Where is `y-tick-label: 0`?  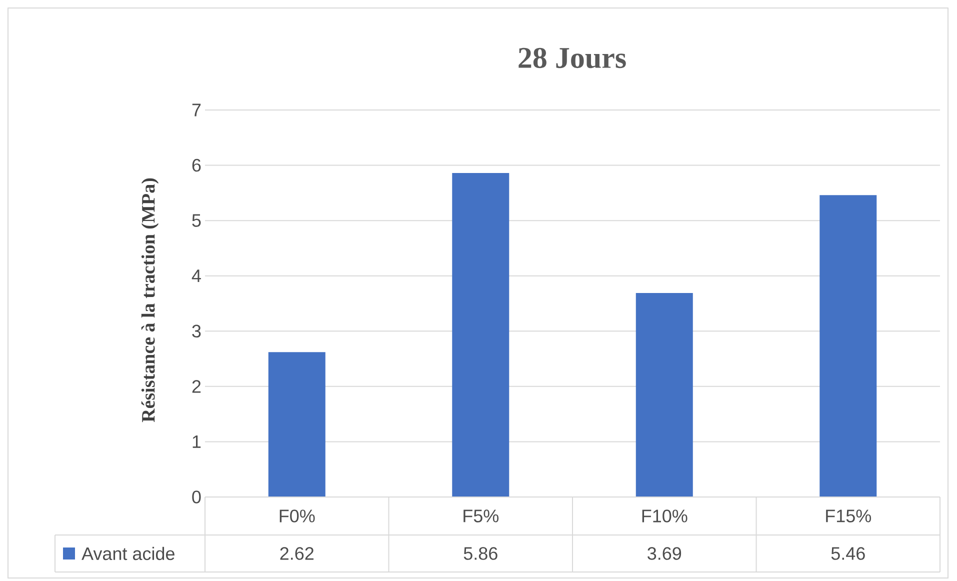
y-tick-label: 0 is located at coordinates (196, 497).